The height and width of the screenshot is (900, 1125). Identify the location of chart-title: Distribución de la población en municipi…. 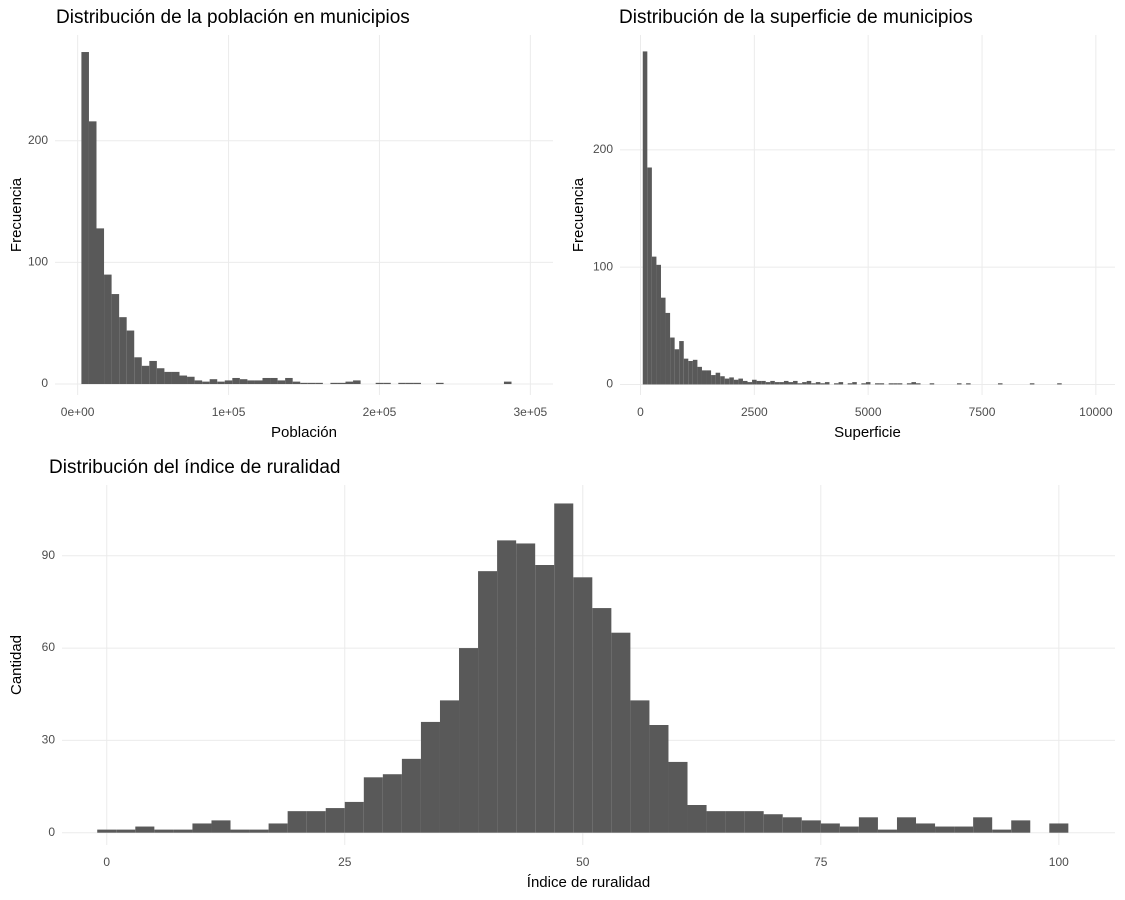
(233, 17).